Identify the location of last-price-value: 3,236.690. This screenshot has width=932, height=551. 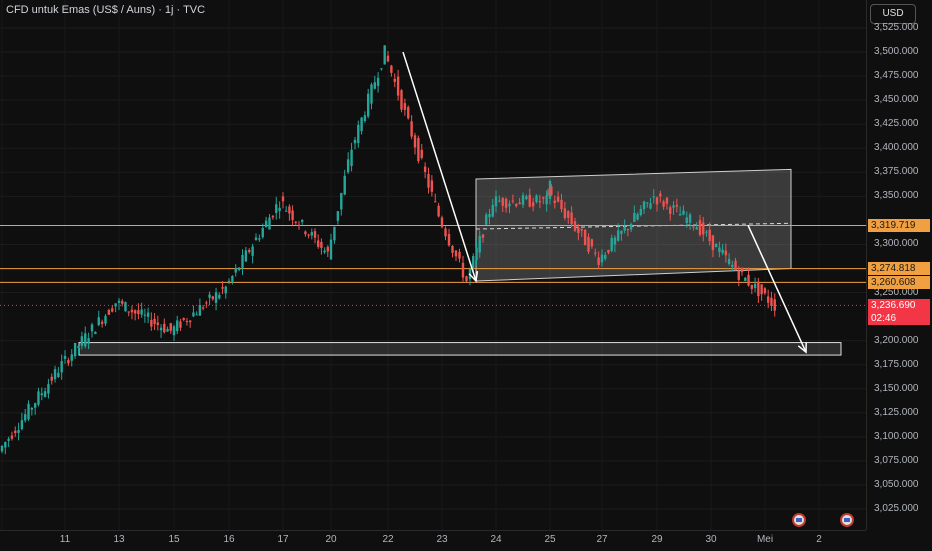
(893, 306).